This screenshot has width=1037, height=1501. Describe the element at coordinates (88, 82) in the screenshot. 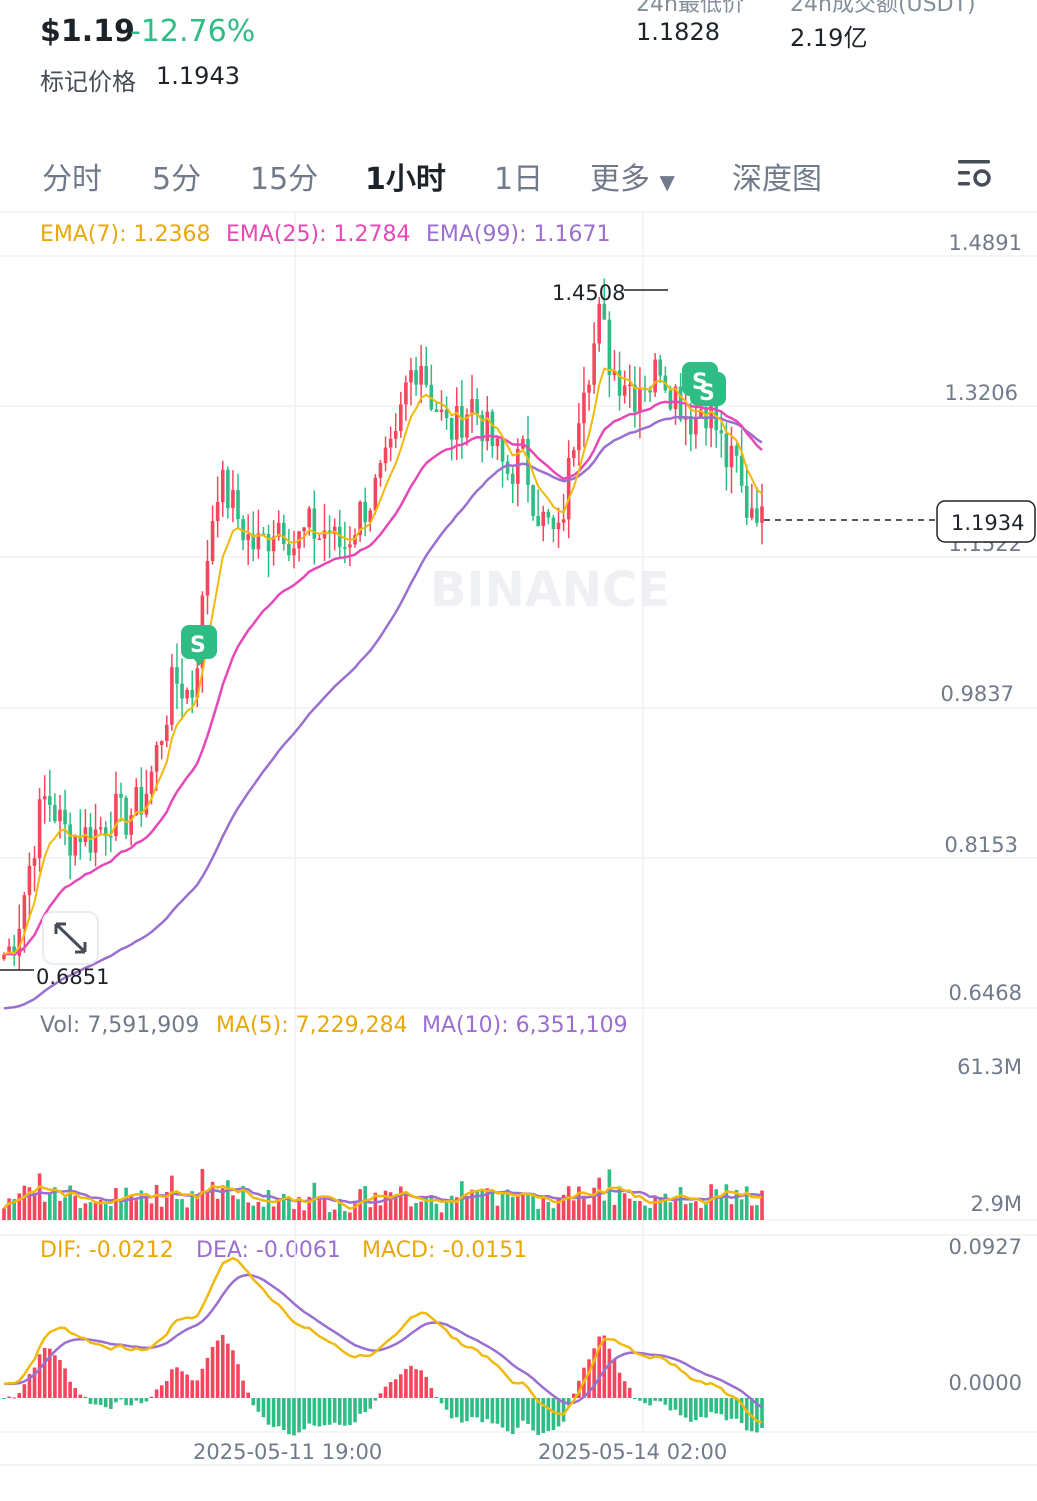

I see `mark-price-label: 标记价格` at that location.